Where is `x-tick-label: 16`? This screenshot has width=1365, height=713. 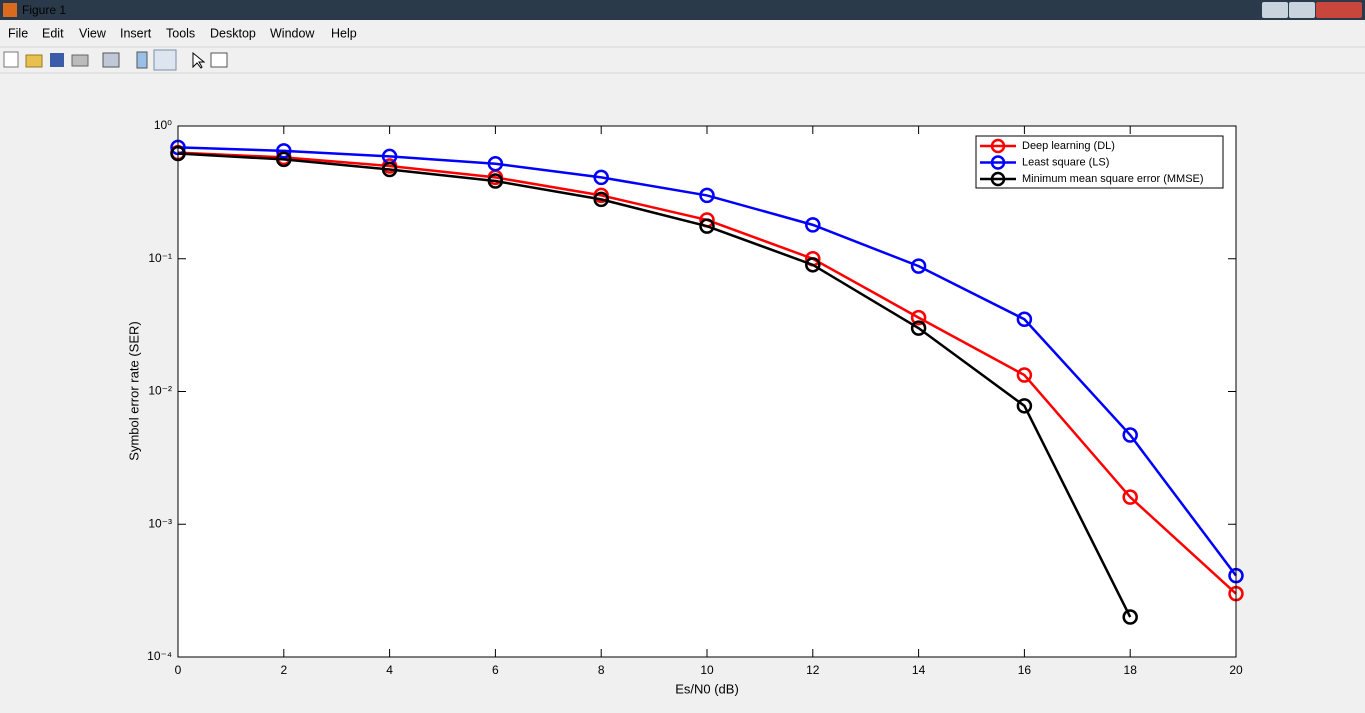
x-tick-label: 16 is located at coordinates (1025, 670).